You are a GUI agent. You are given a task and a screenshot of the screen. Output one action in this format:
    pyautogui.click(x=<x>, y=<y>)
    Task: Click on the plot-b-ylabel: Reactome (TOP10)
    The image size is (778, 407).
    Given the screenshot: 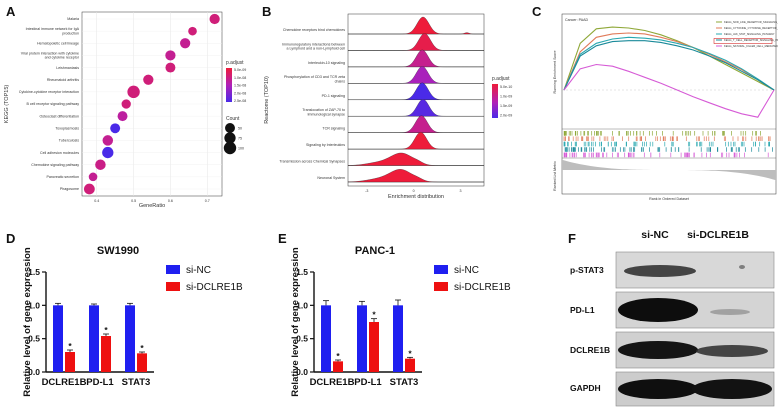 What is the action you would take?
    pyautogui.click(x=267, y=100)
    